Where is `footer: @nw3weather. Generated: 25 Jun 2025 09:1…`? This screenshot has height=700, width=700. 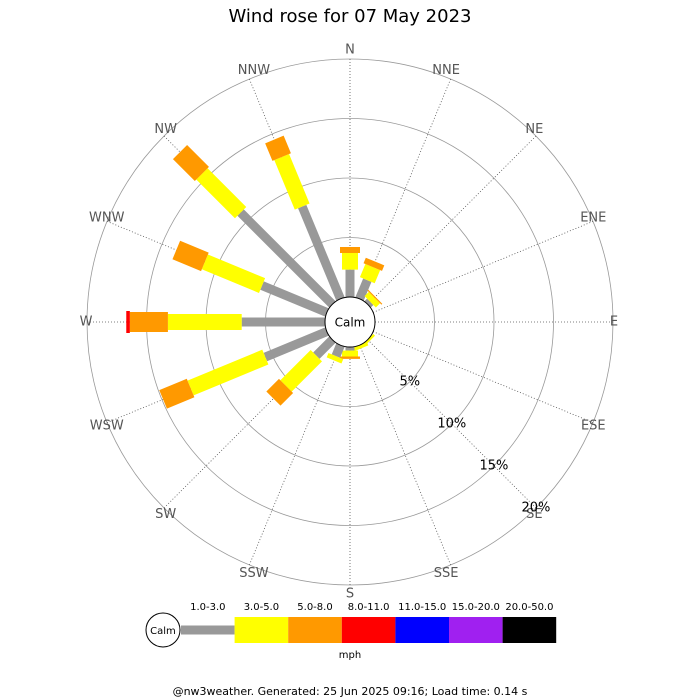 footer: @nw3weather. Generated: 25 Jun 2025 09:1… is located at coordinates (350, 691).